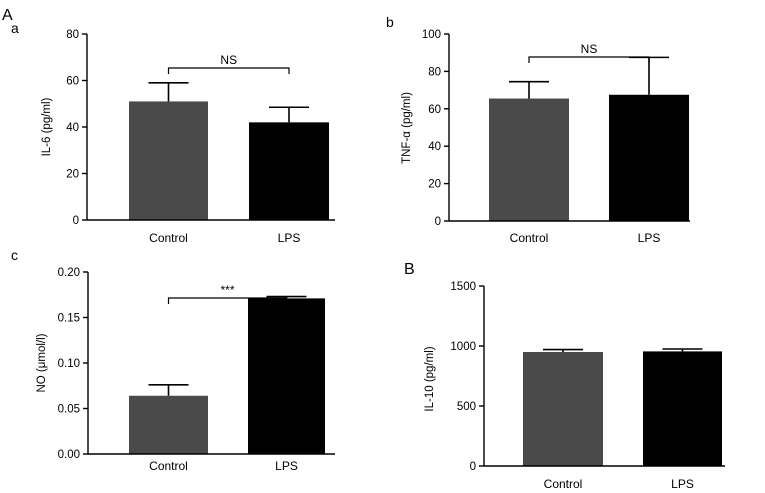 The height and width of the screenshot is (493, 765). Describe the element at coordinates (430, 378) in the screenshot. I see `y-axis-label: IL-10 (pg/ml)` at that location.